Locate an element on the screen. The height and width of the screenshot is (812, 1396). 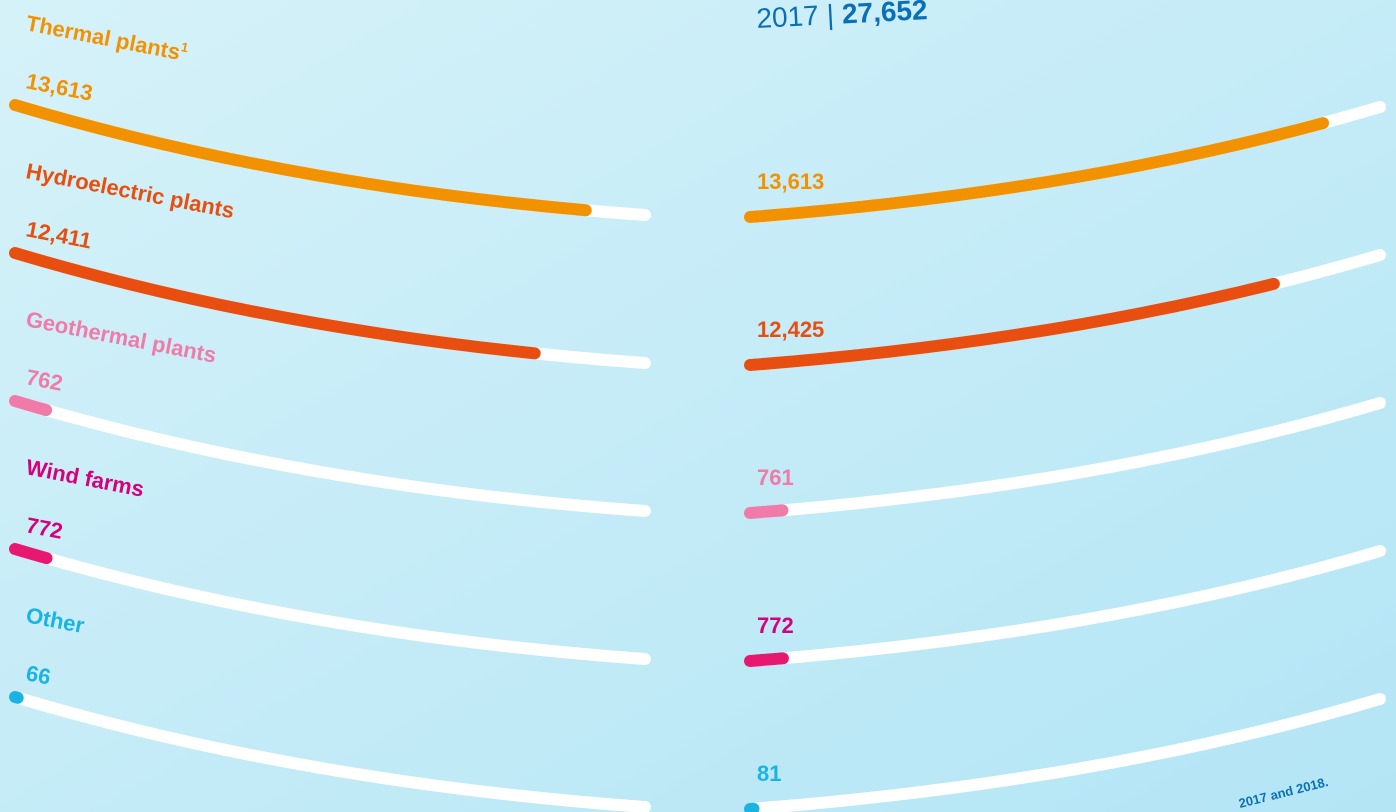
value-label: 772 is located at coordinates (775, 625).